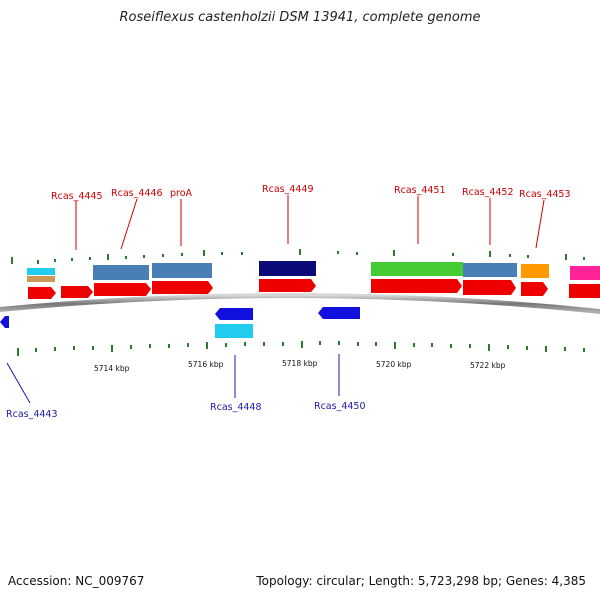 The width and height of the screenshot is (600, 600). What do you see at coordinates (41, 279) in the screenshot?
I see `feature-tan` at bounding box center [41, 279].